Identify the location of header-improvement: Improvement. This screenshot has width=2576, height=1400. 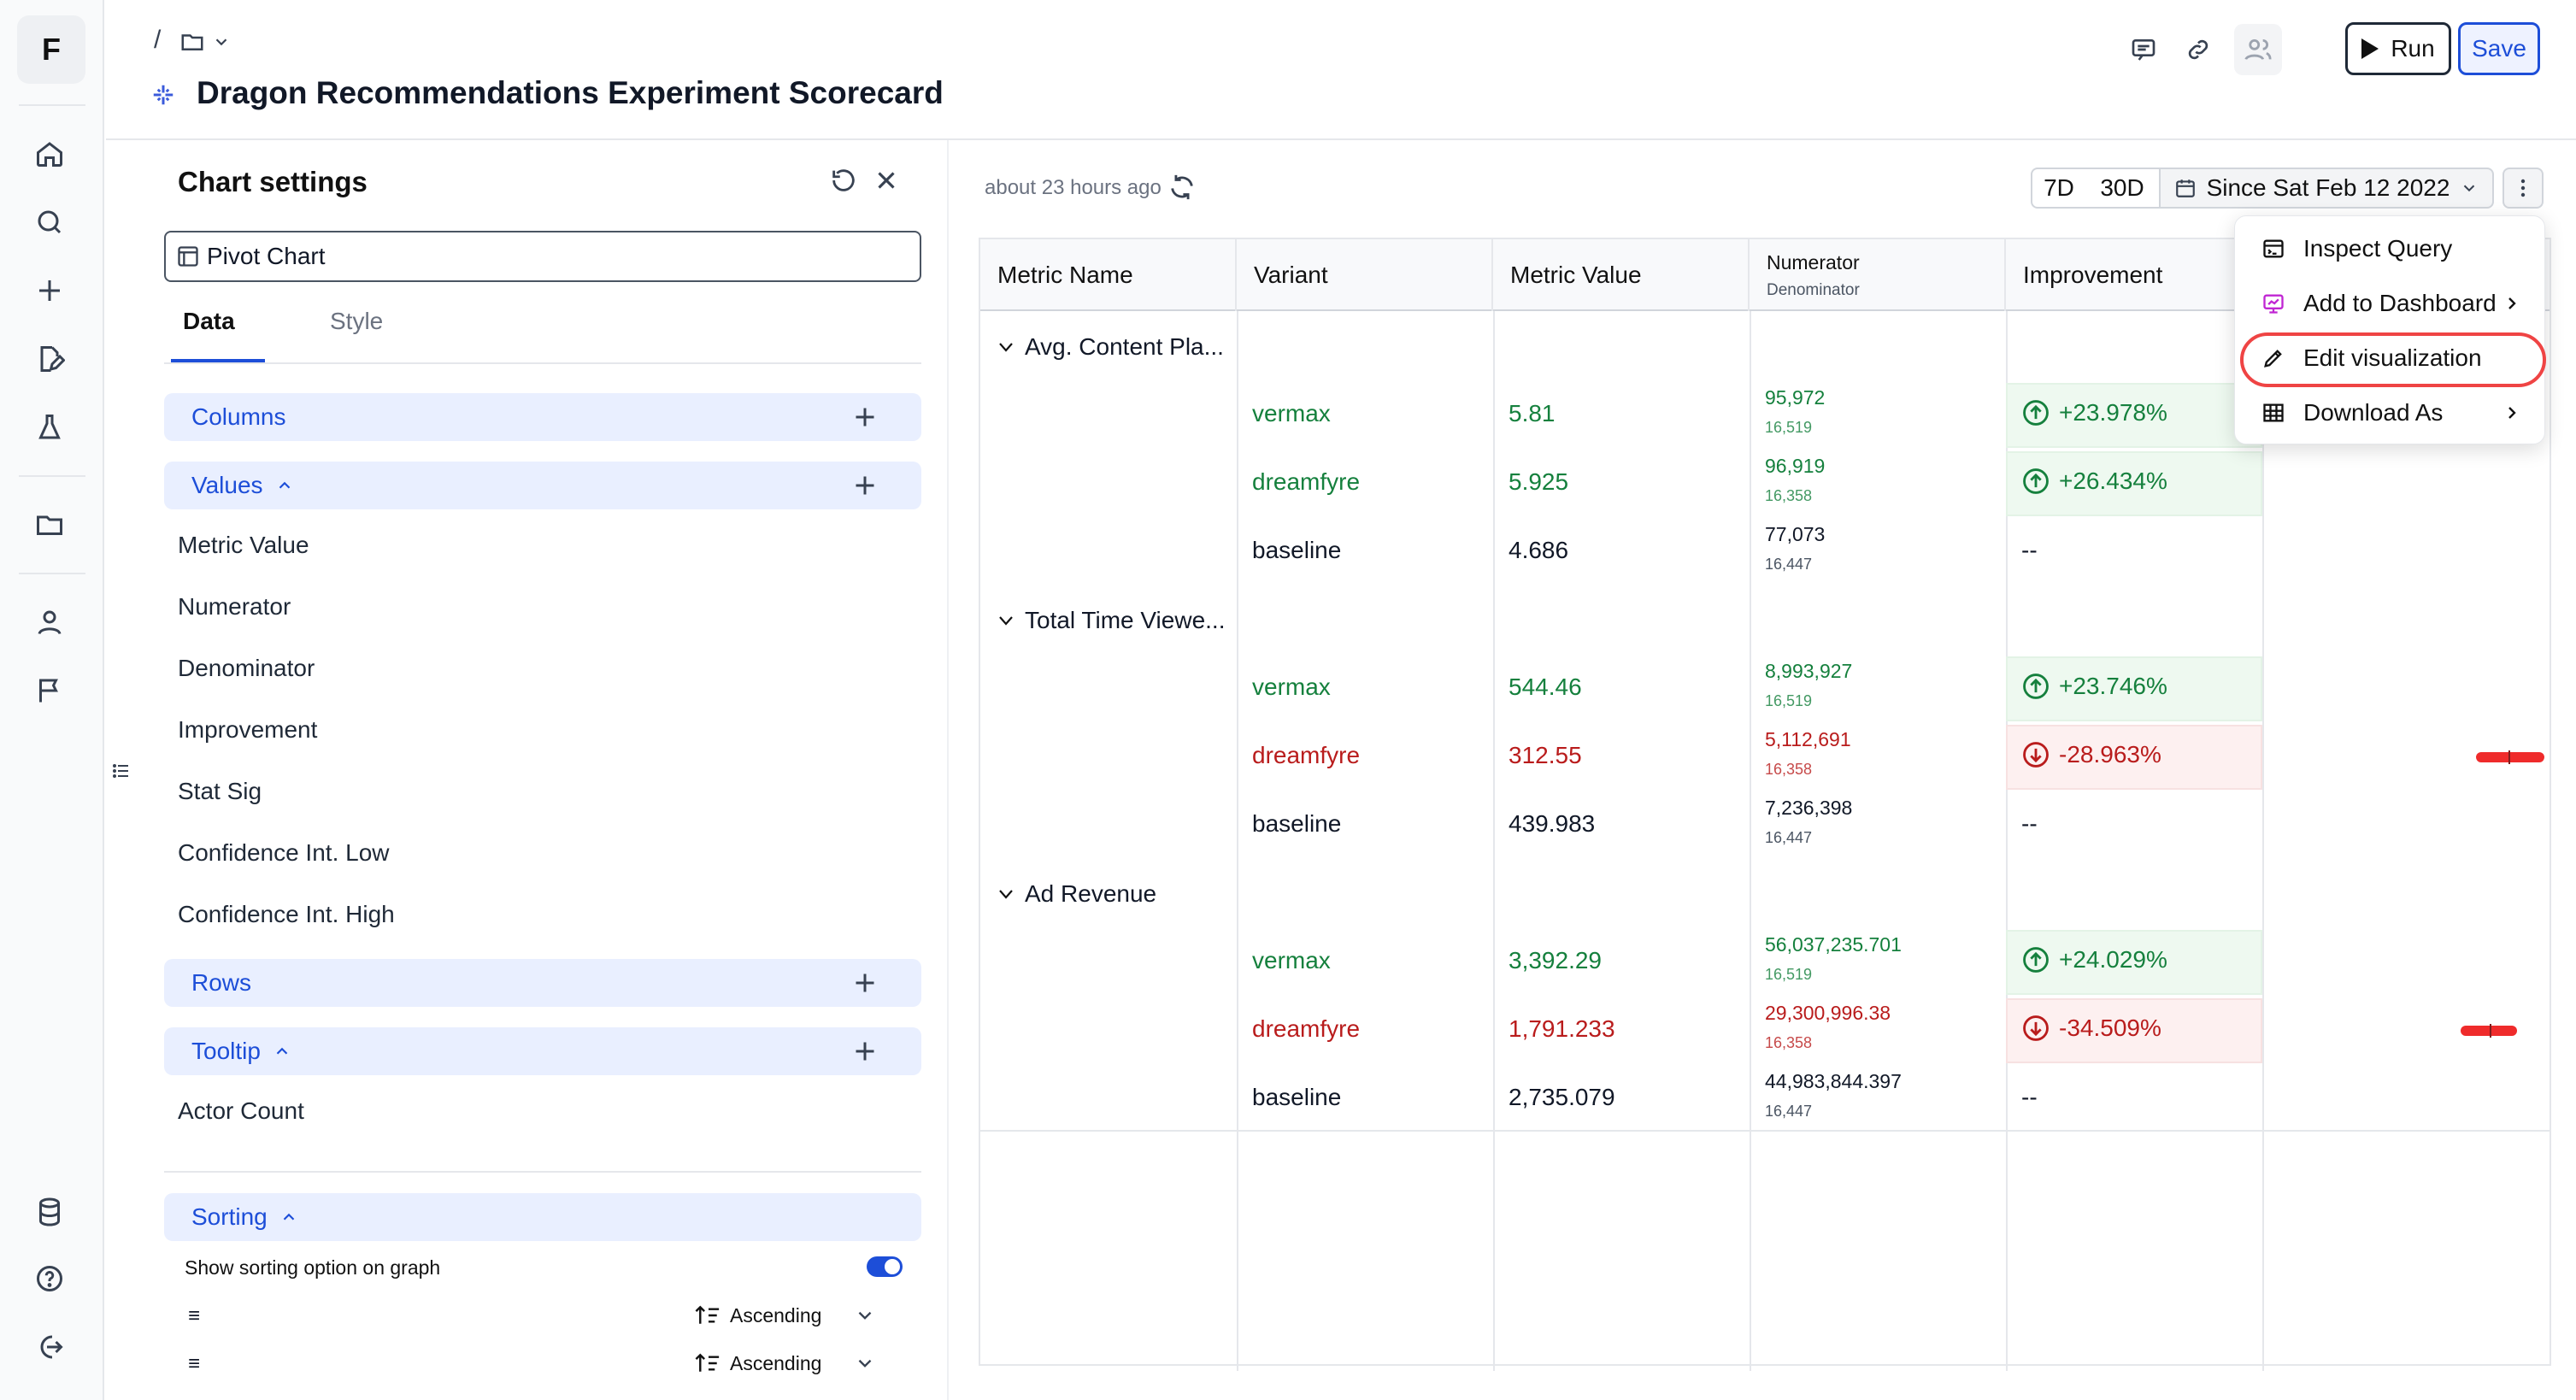
(2134, 275).